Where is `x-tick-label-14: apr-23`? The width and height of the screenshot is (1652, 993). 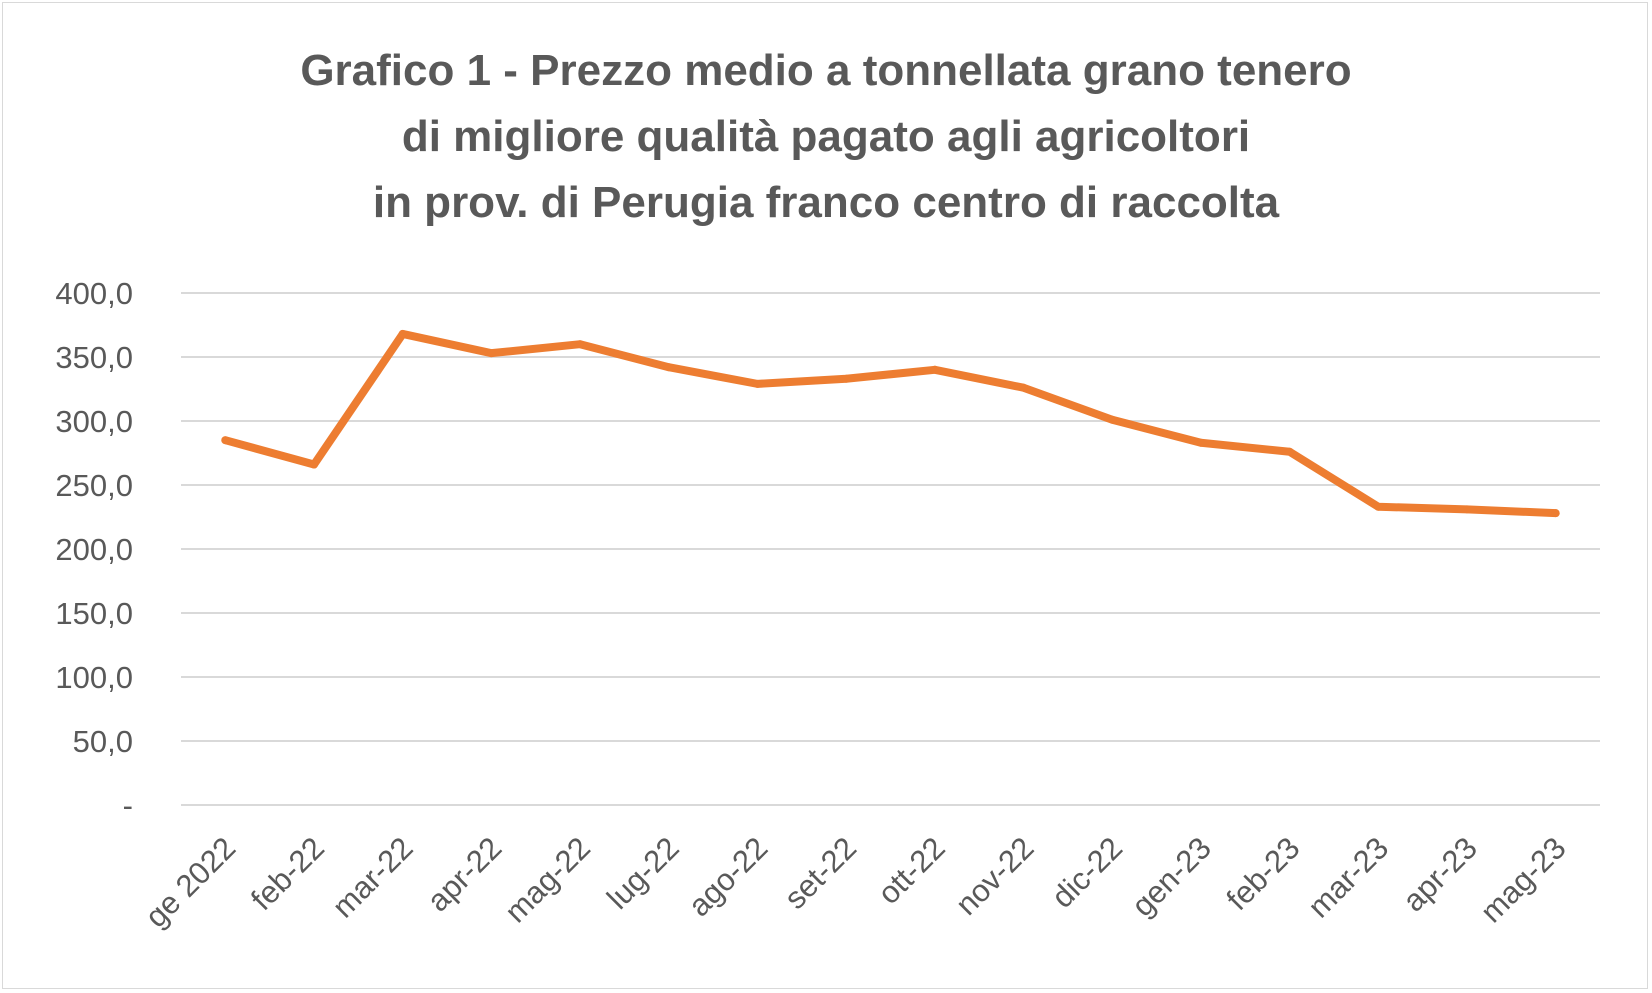 x-tick-label-14: apr-23 is located at coordinates (1440, 874).